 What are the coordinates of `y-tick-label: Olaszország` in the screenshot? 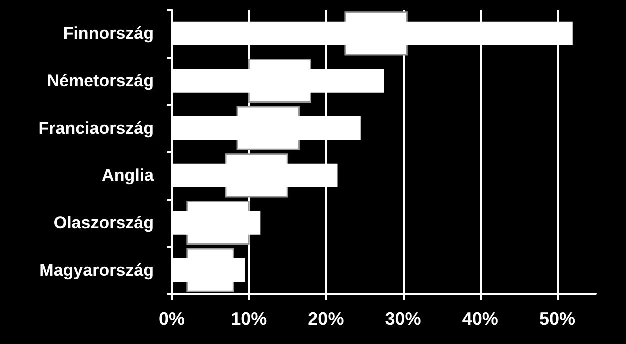 It's located at (104, 223).